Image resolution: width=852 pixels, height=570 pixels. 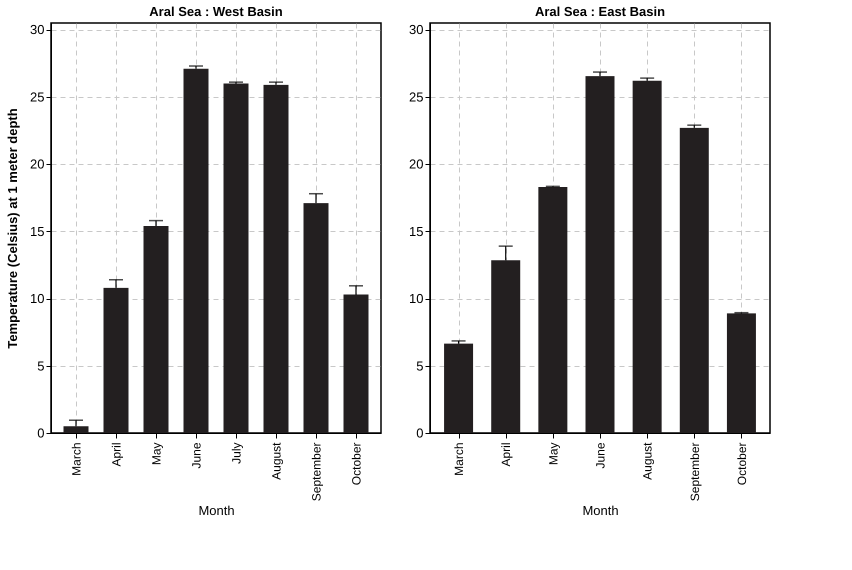 I want to click on y-axis-title: Temperature (Celsius) at 1 meter depth, so click(x=12, y=228).